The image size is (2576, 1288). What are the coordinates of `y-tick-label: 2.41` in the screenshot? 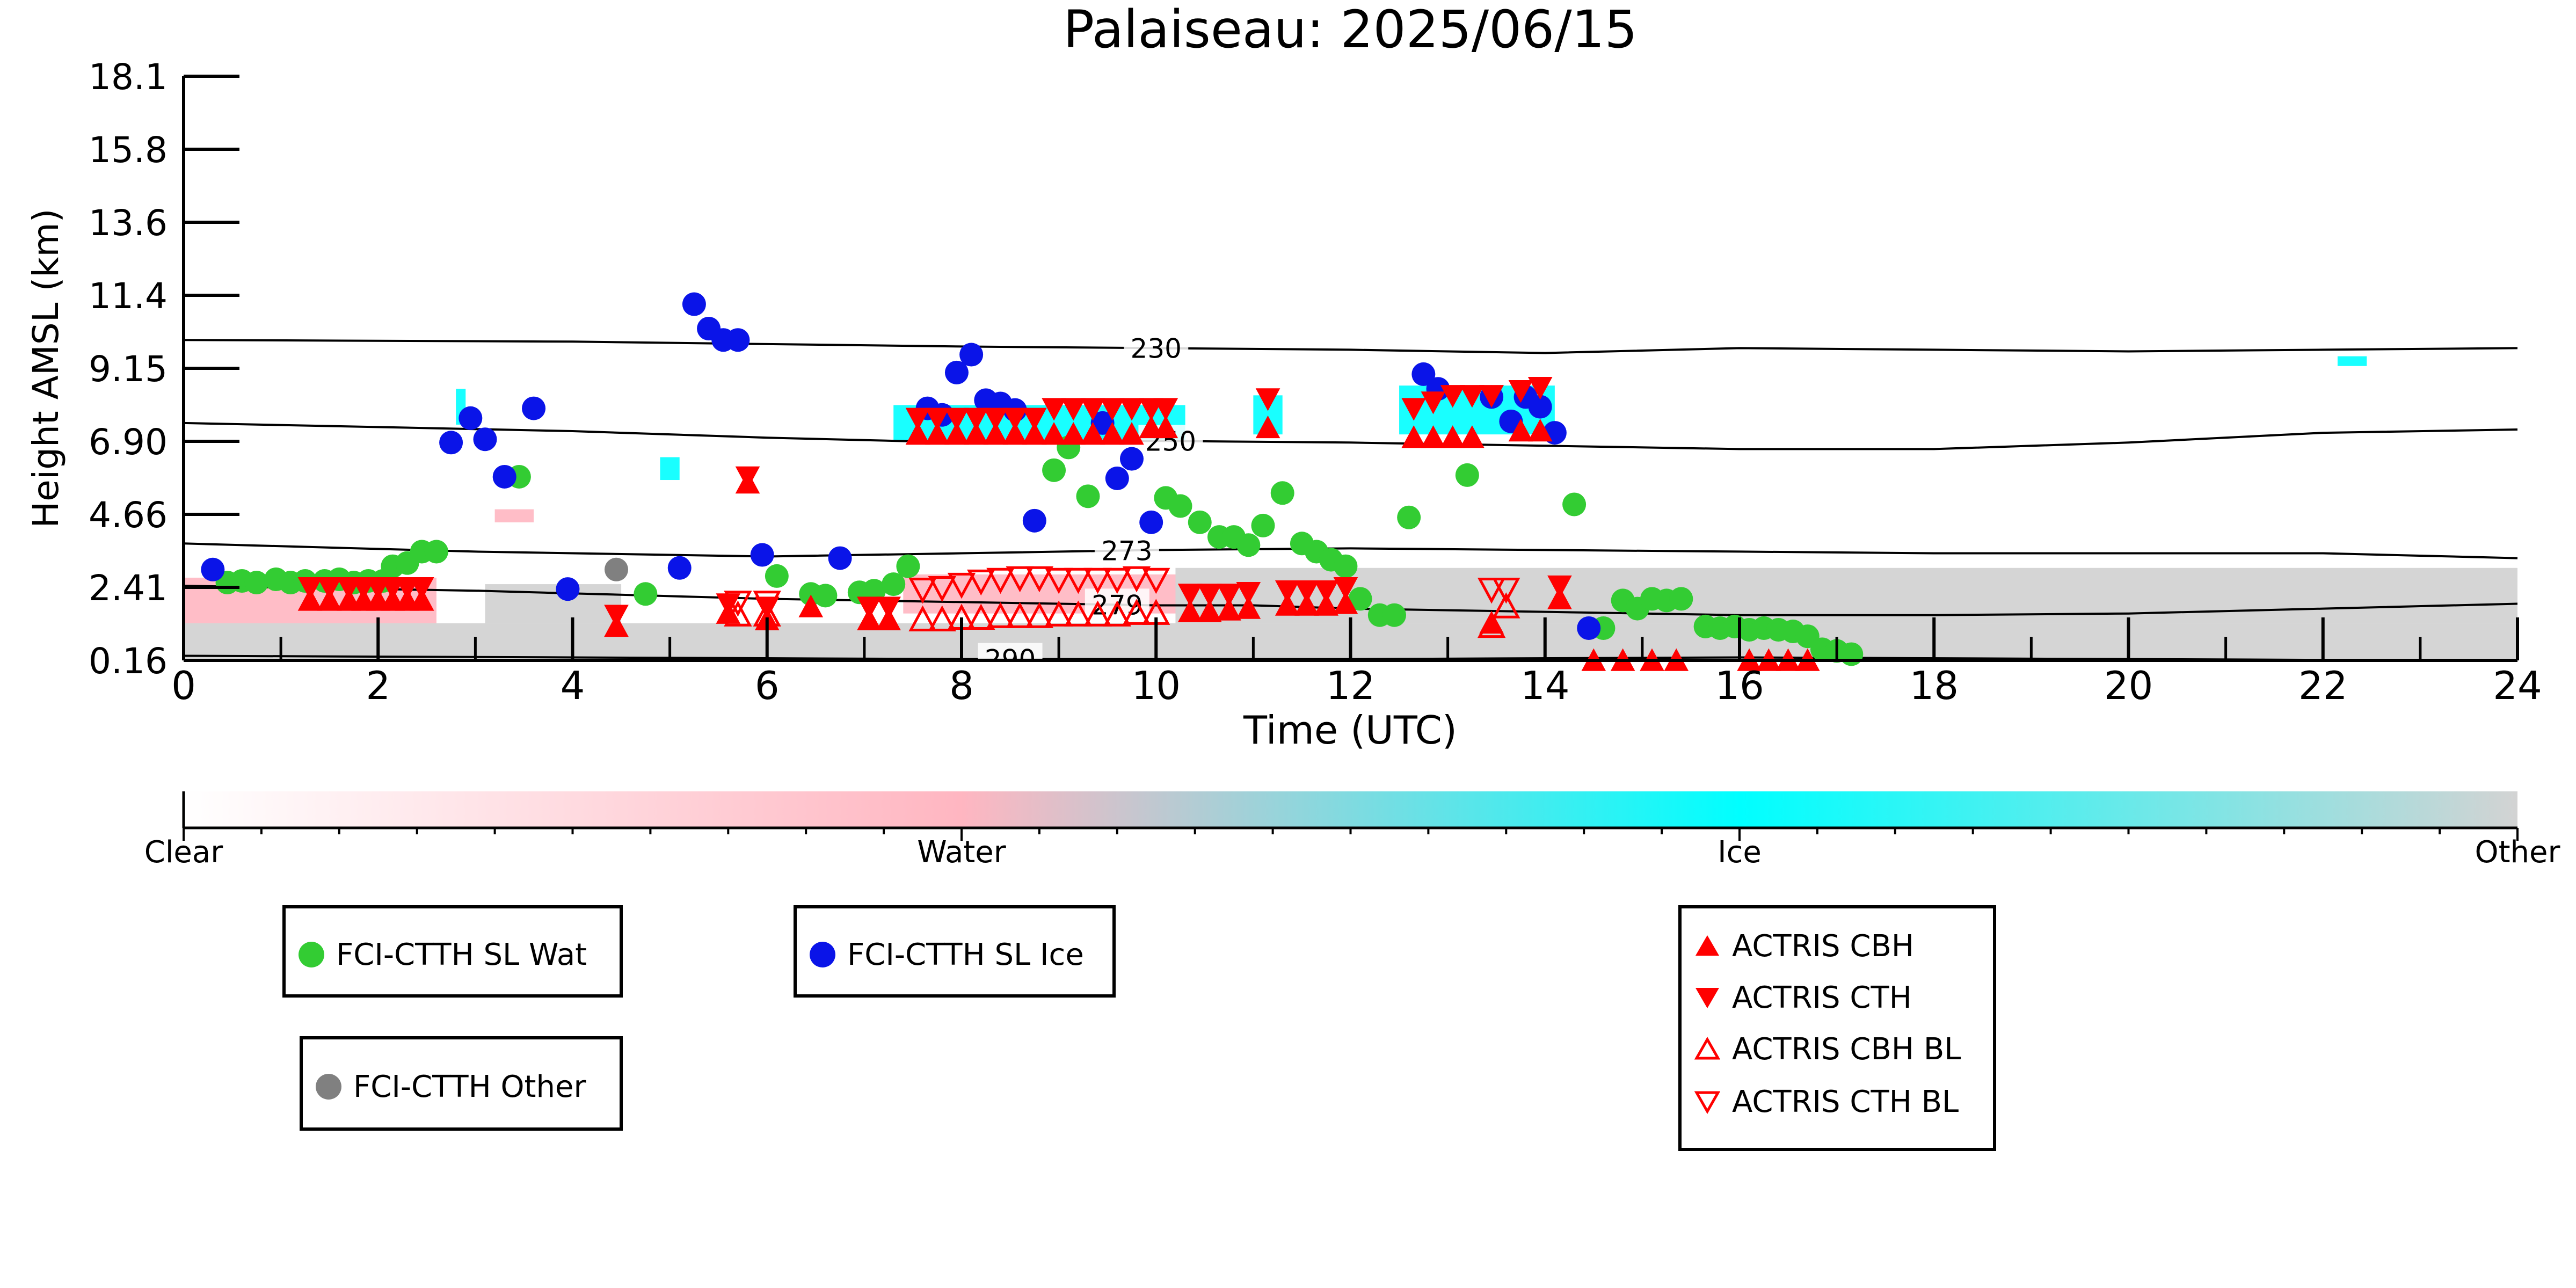 It's located at (128, 588).